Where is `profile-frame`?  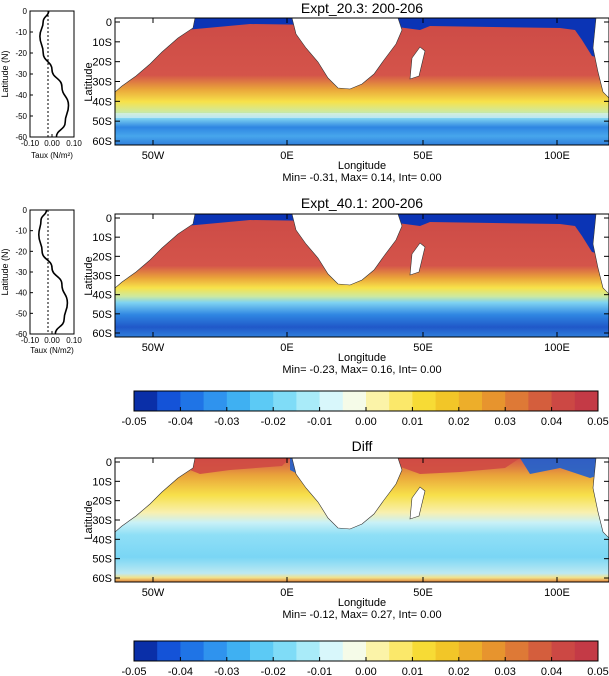 profile-frame is located at coordinates (52, 74).